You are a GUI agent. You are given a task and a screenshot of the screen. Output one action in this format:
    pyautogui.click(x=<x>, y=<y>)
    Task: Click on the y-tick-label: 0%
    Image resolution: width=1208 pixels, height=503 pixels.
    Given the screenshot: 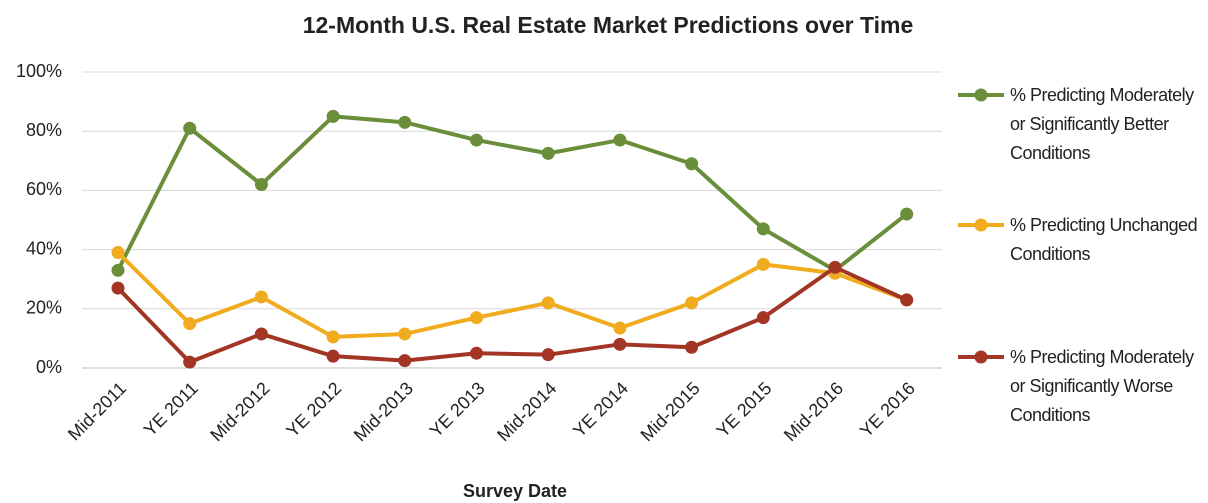 What is the action you would take?
    pyautogui.click(x=49, y=367)
    